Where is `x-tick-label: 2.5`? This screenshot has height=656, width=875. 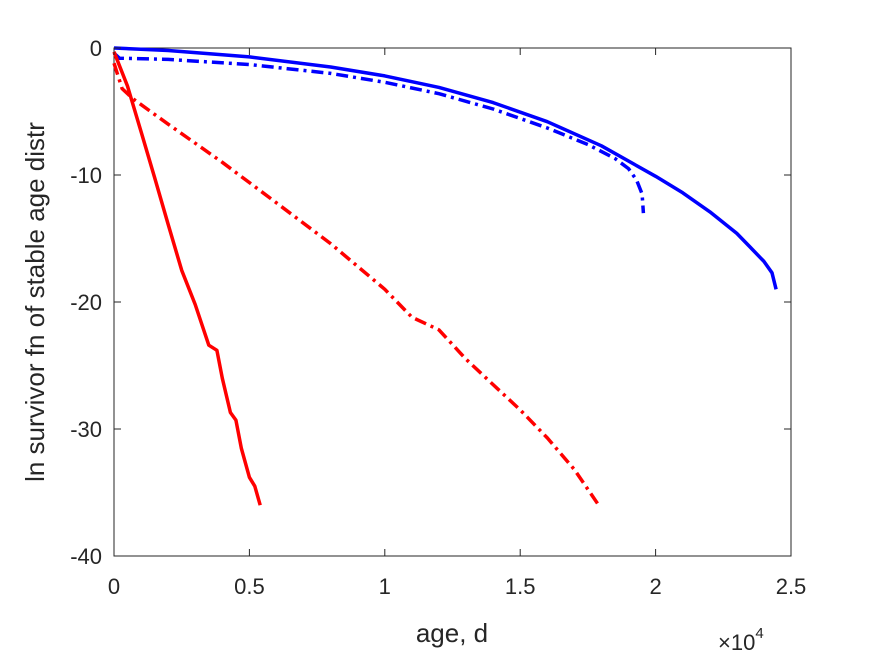 x-tick-label: 2.5 is located at coordinates (791, 586).